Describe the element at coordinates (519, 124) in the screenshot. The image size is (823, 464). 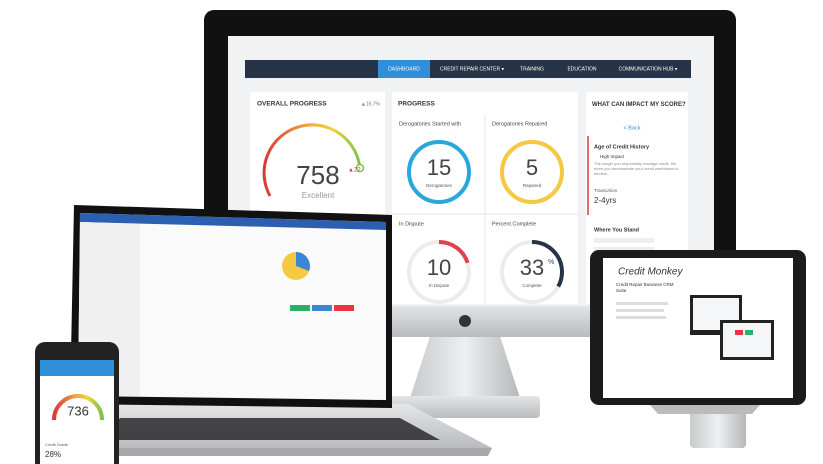
I see `card-heading: Derogatories Repaired` at that location.